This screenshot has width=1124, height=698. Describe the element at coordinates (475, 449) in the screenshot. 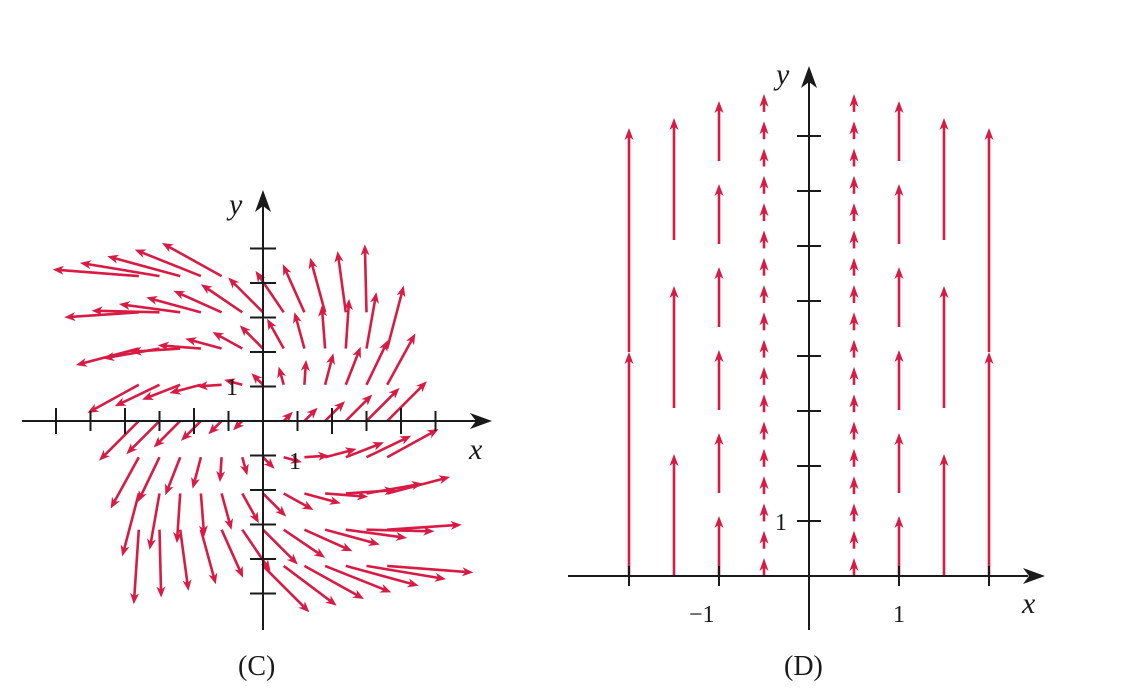

I see `panel-c-x-label: x` at that location.